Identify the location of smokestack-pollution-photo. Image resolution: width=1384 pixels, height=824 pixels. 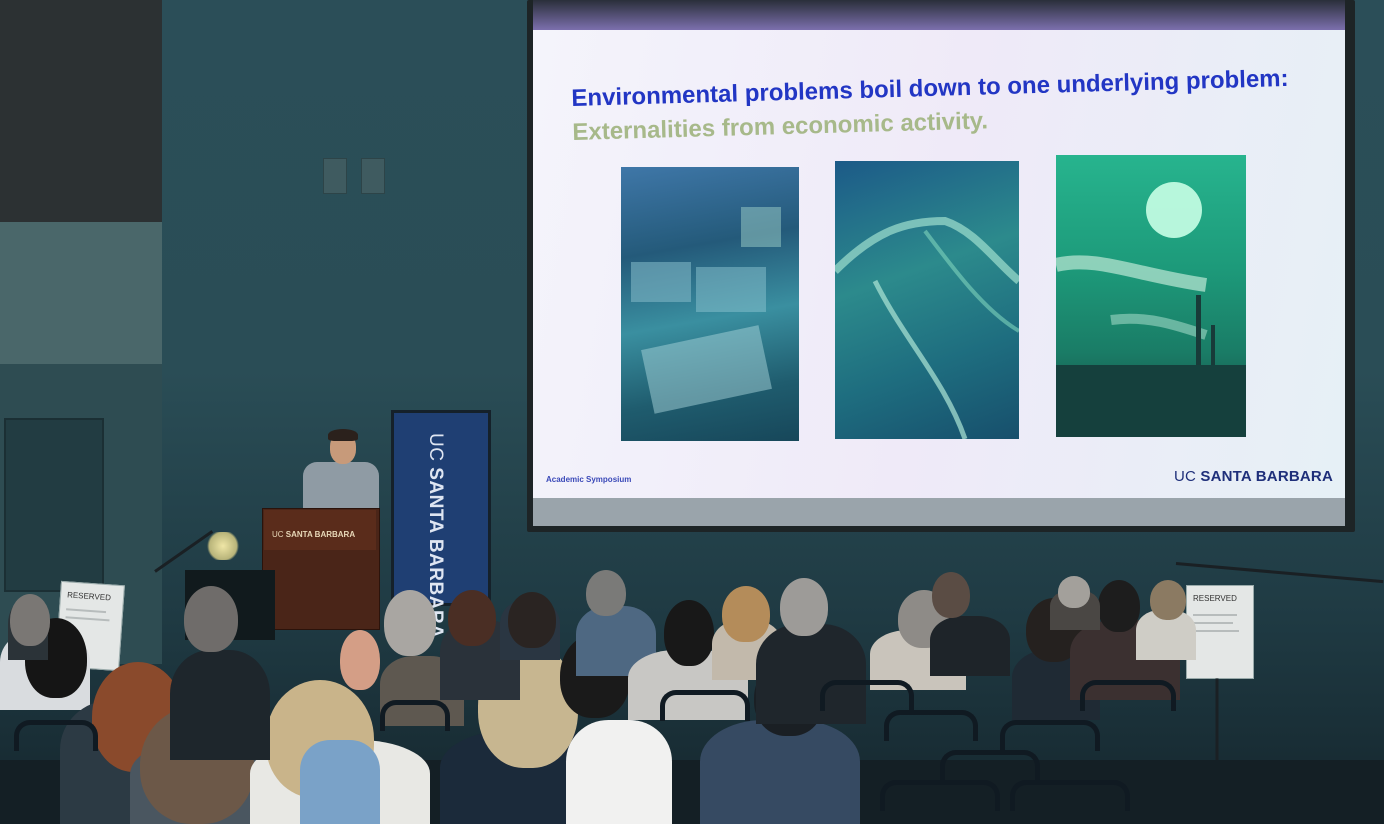
(1151, 296).